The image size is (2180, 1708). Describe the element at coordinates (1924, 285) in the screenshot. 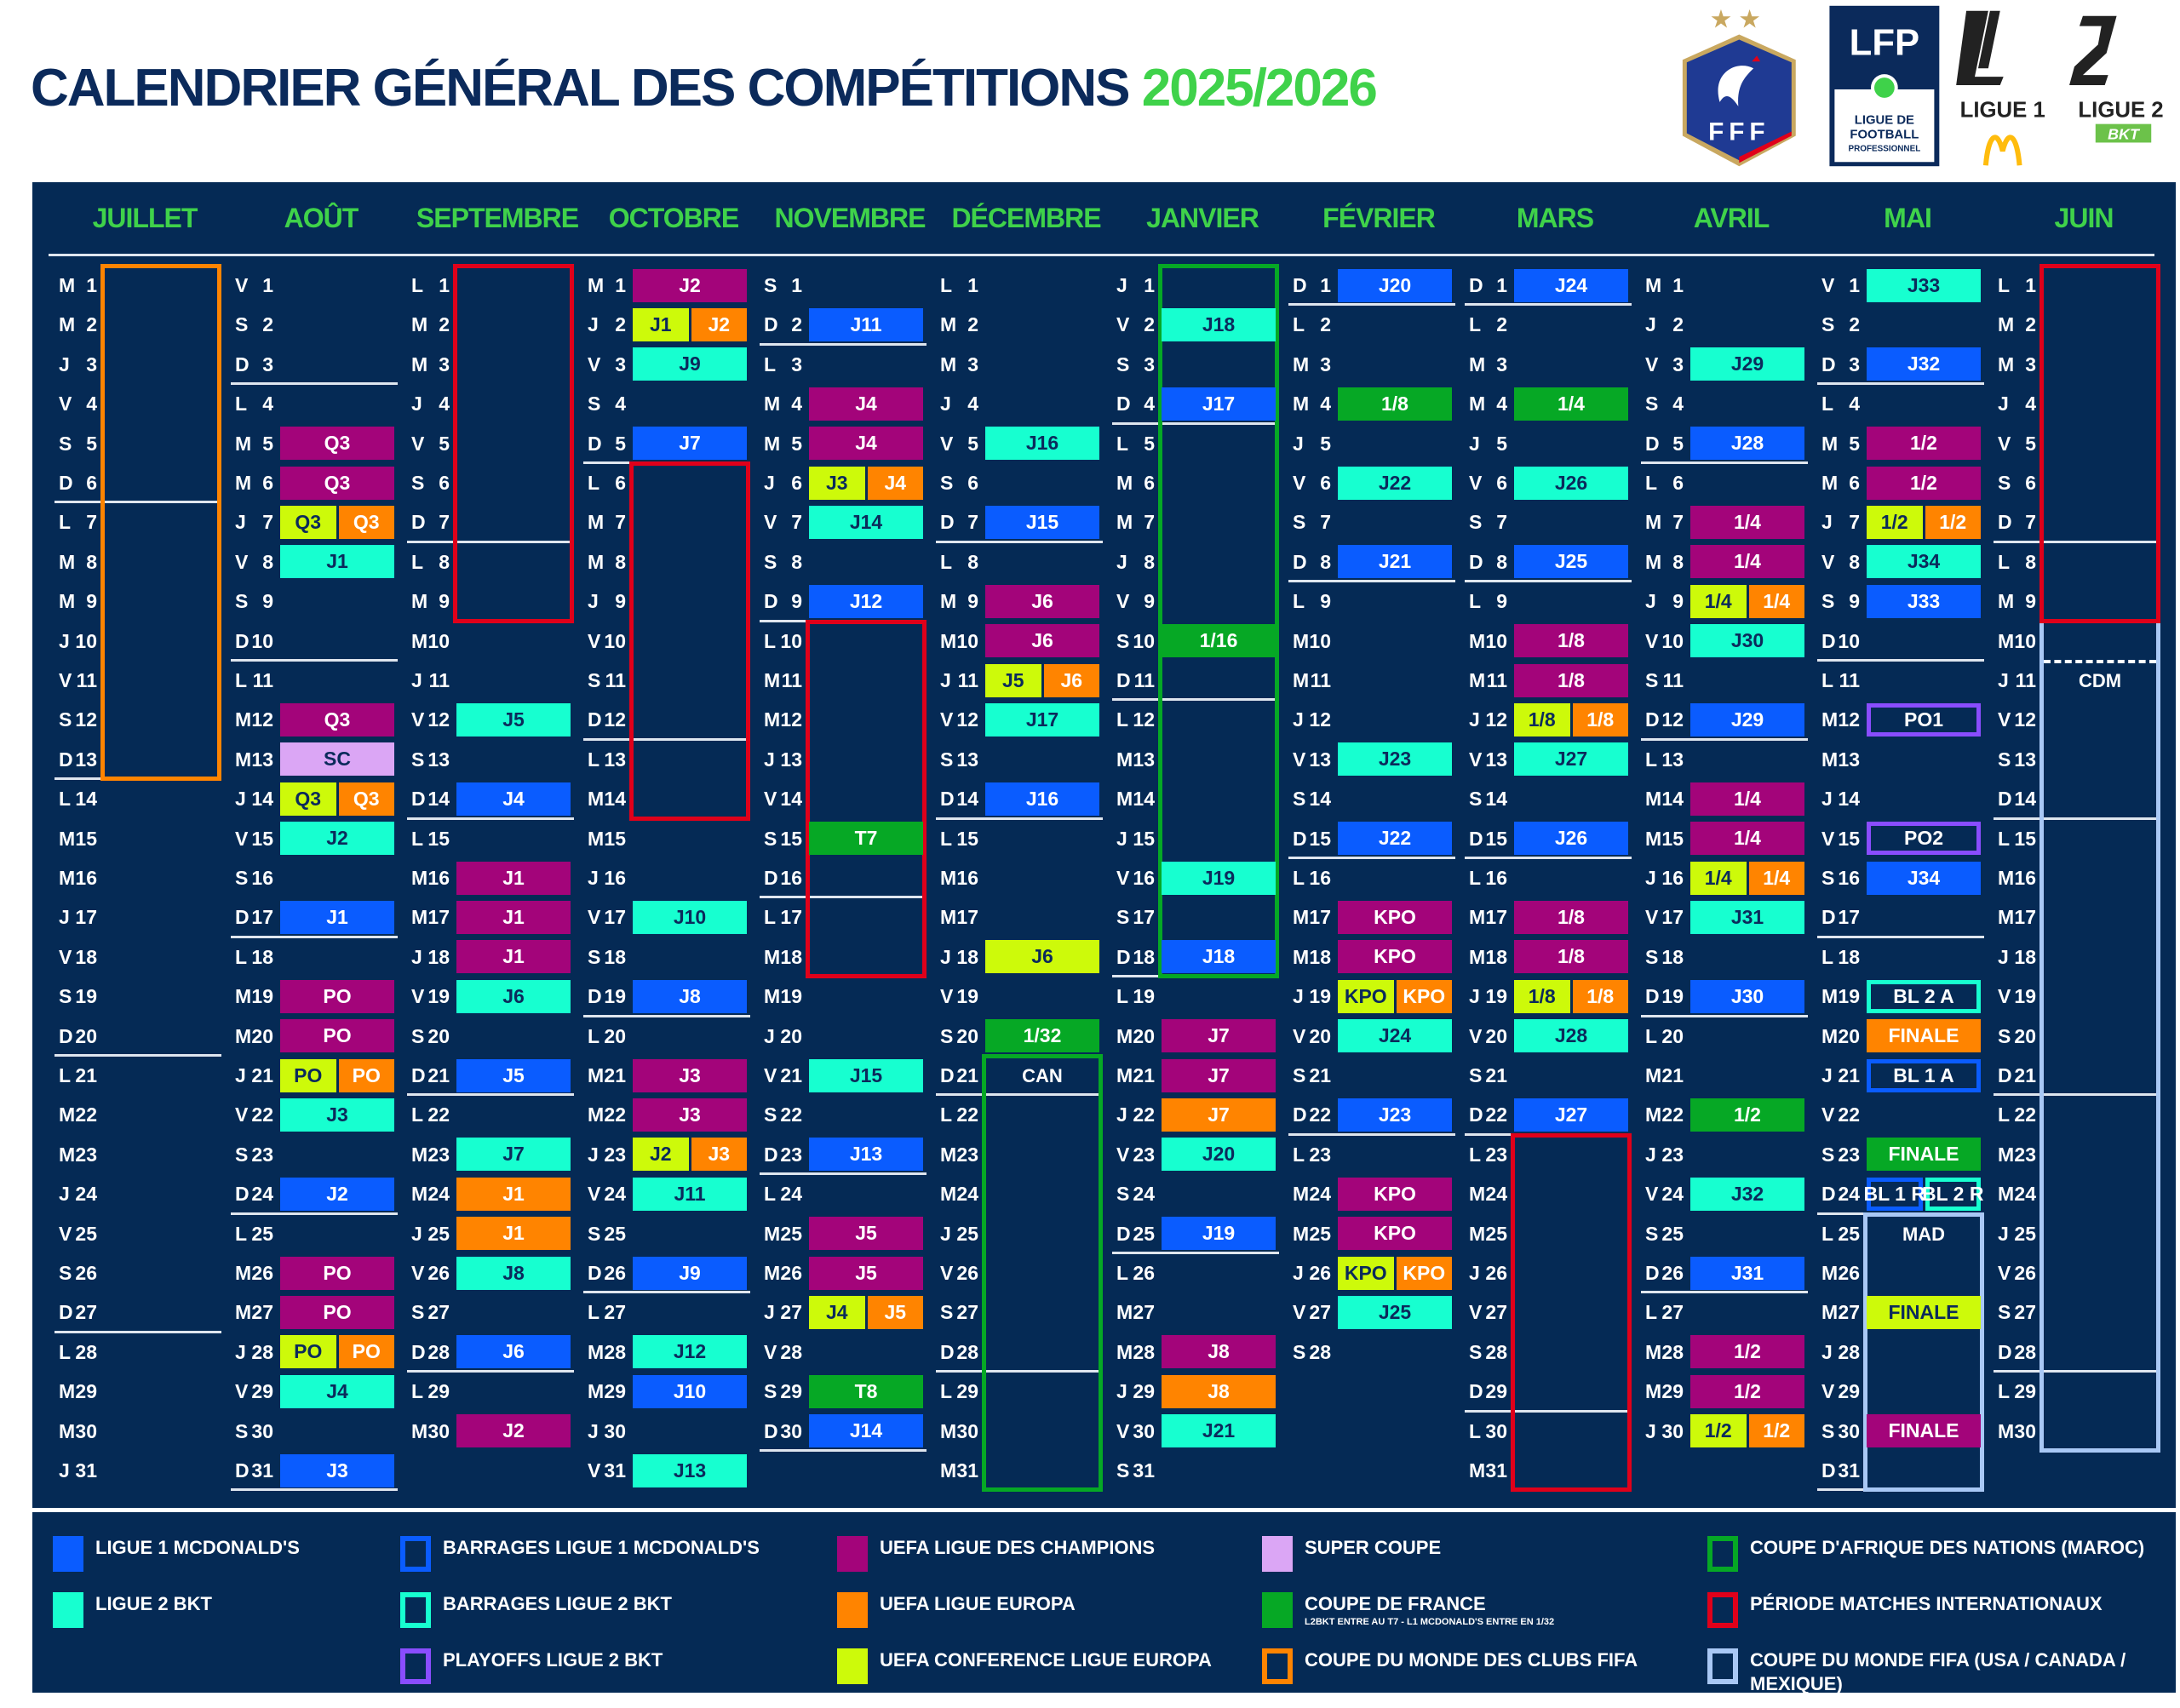

I see `event-l2: J33` at that location.